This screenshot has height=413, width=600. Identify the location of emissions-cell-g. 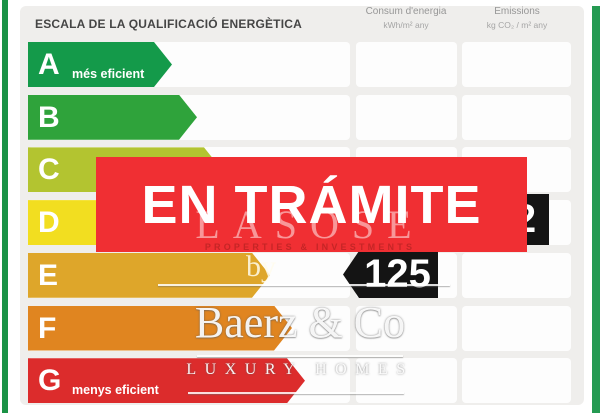
(516, 381).